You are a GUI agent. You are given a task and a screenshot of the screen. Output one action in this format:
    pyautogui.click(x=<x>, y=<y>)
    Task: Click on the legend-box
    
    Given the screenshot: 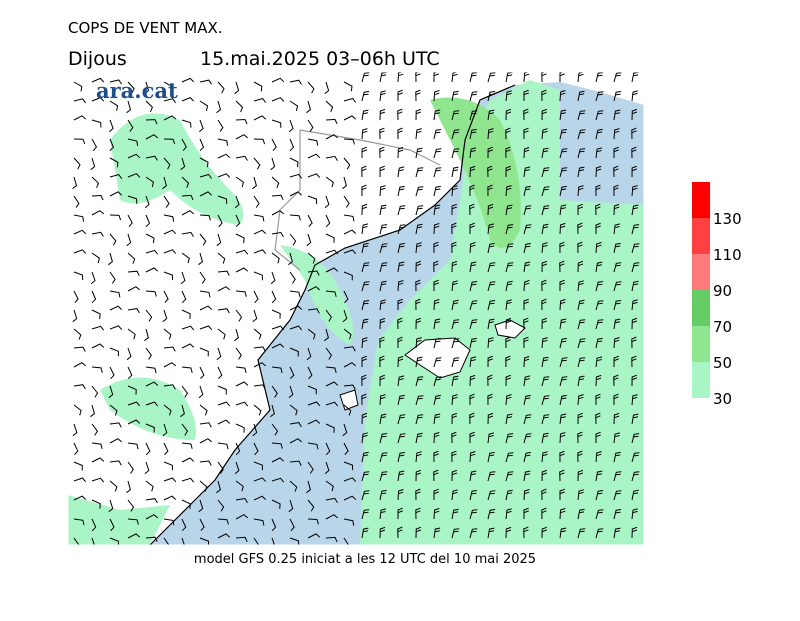 What is the action you would take?
    pyautogui.click(x=701, y=308)
    